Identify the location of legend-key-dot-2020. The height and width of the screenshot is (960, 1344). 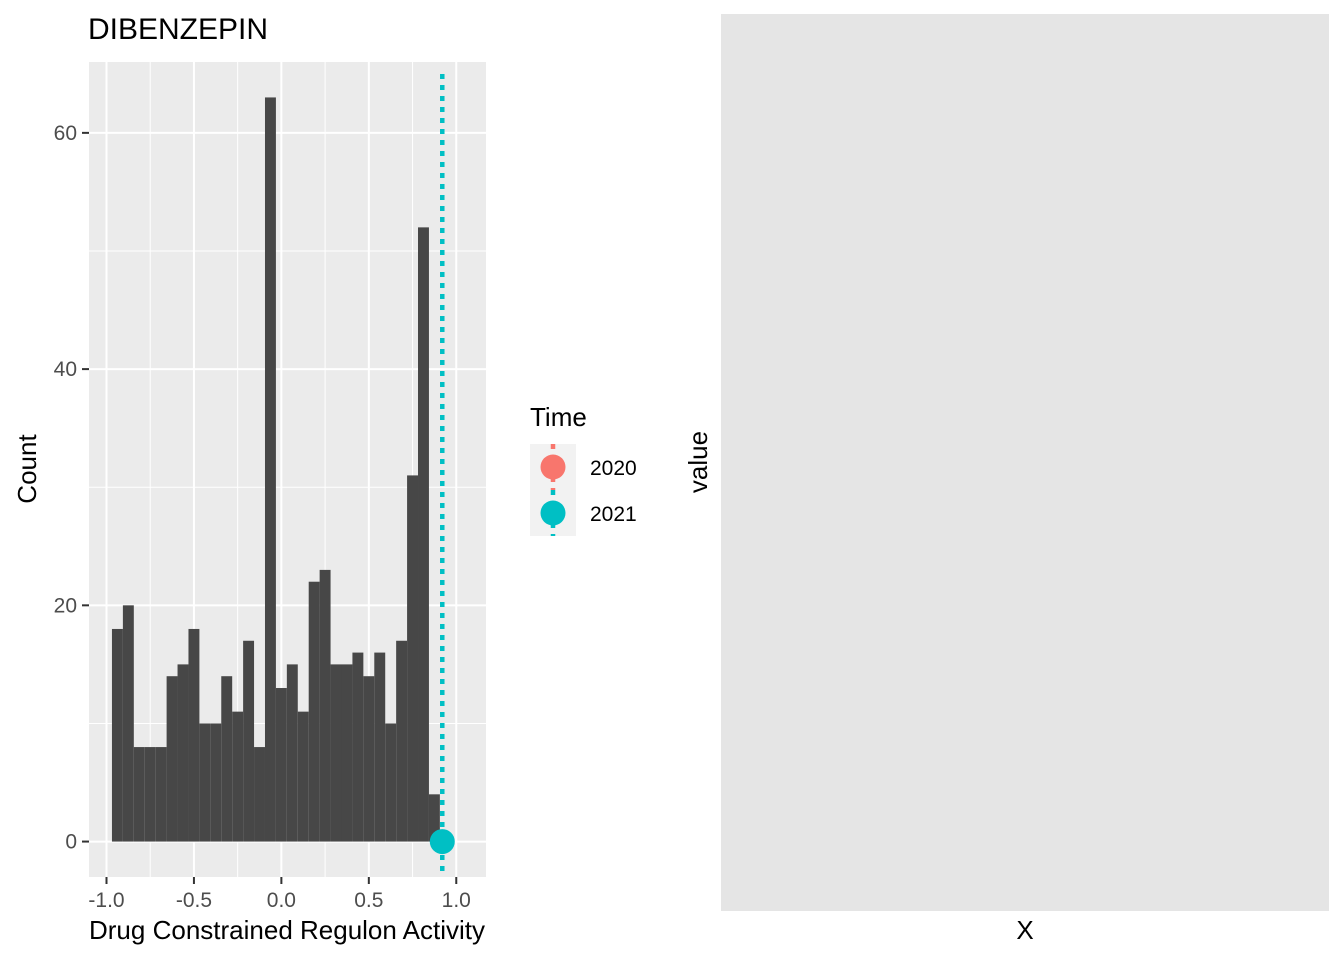
(553, 467).